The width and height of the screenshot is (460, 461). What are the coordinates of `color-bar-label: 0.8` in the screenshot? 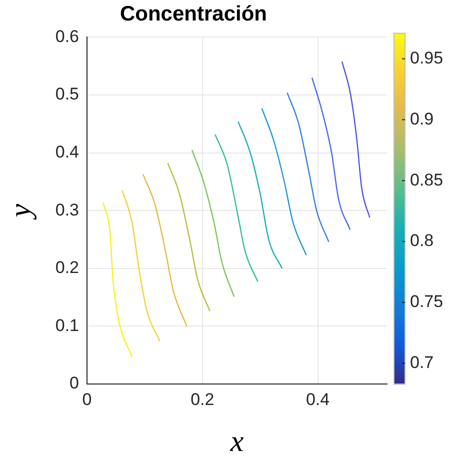 It's located at (422, 240).